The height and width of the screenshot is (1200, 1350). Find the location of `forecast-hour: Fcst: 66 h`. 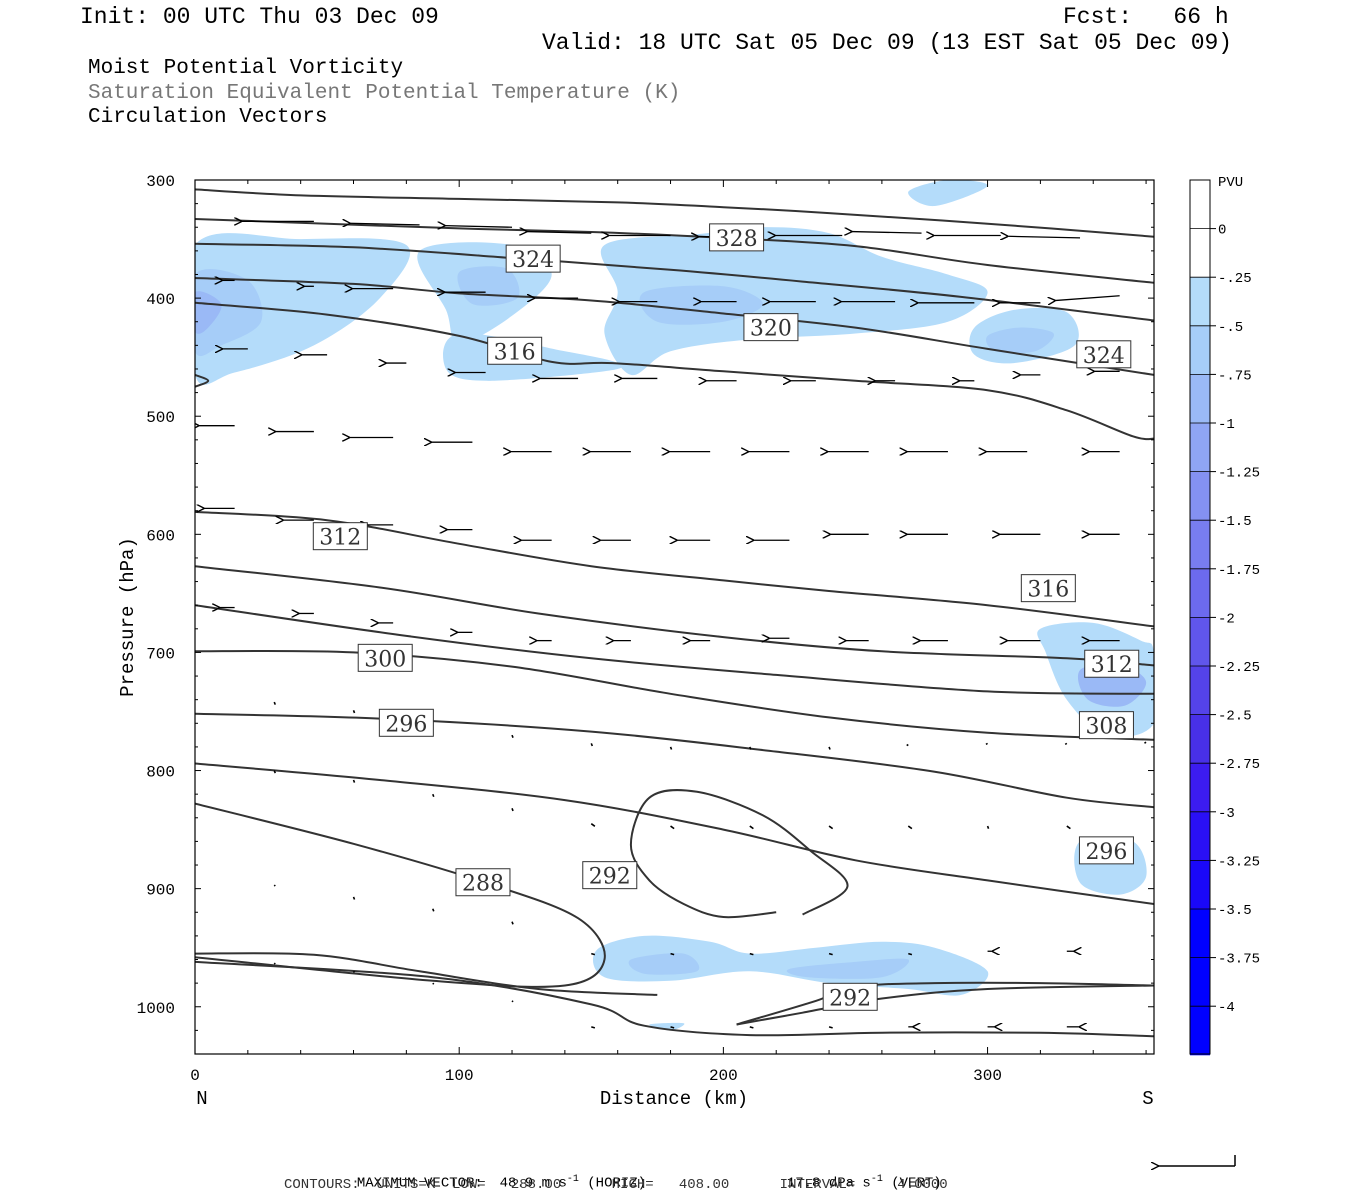

forecast-hour: Fcst: 66 h is located at coordinates (1146, 17).